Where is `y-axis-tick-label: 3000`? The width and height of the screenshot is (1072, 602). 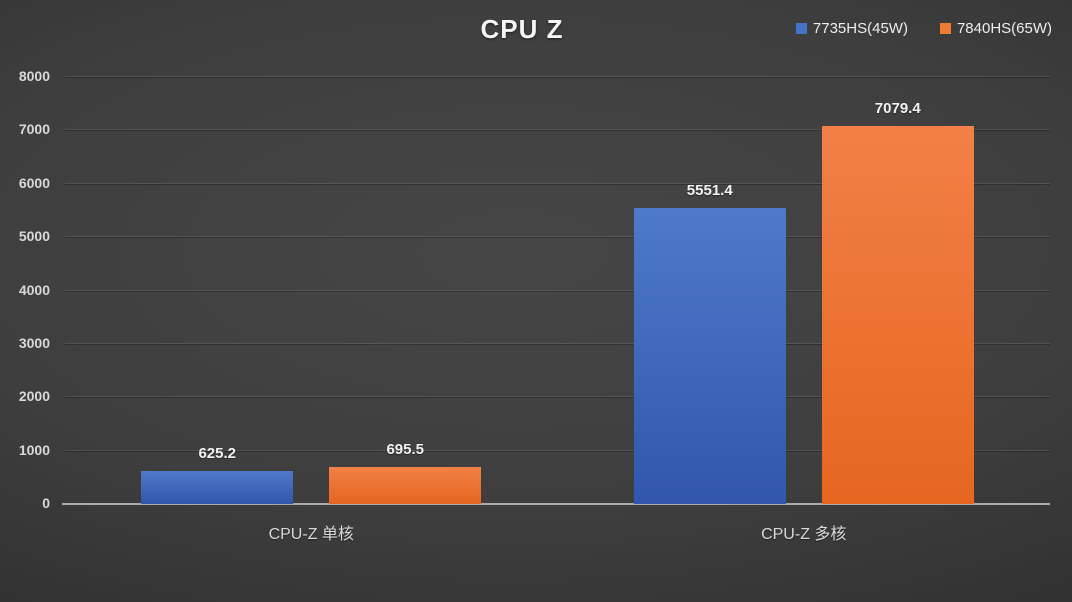
y-axis-tick-label: 3000 is located at coordinates (34, 342).